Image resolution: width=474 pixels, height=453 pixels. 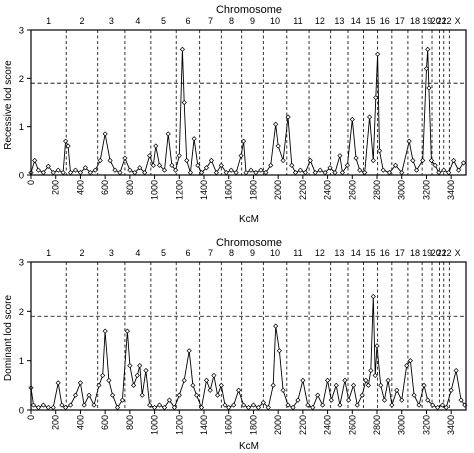 I want to click on x-tick-label: 800, so click(x=130, y=187).